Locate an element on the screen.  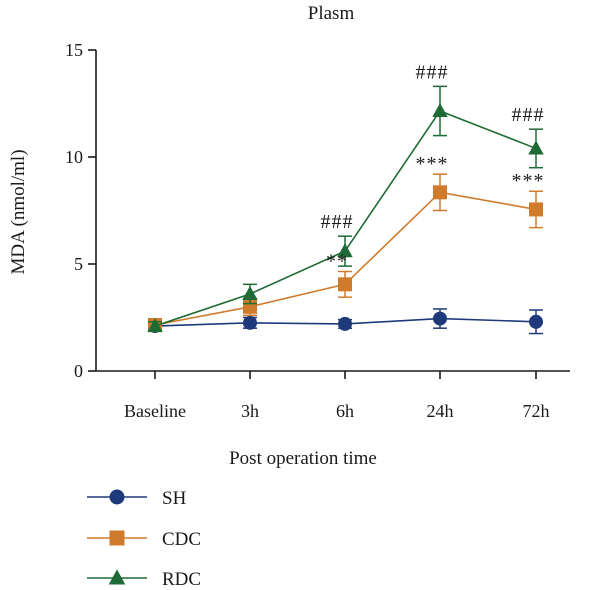
legend: SH CDC RDC is located at coordinates (144, 539).